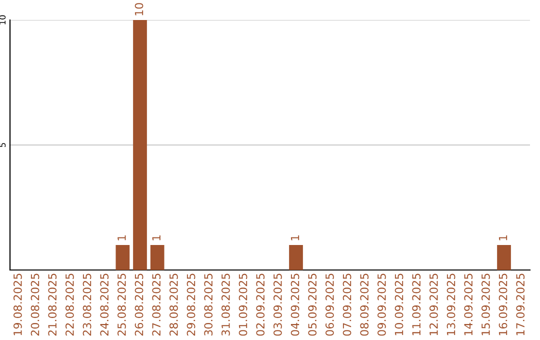 This screenshot has width=540, height=340. Describe the element at coordinates (468, 305) in the screenshot. I see `x-tick-label: 14.09.2025` at that location.